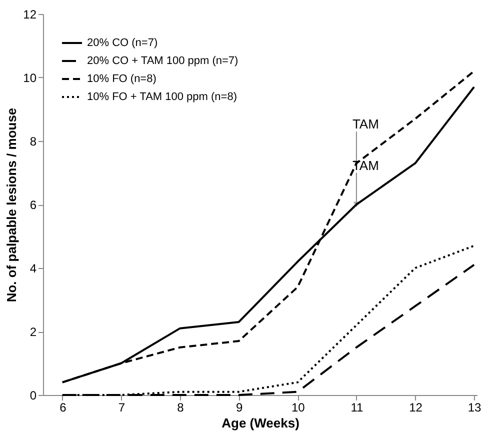  Describe the element at coordinates (30, 78) in the screenshot. I see `y-tick-label: 10` at that location.